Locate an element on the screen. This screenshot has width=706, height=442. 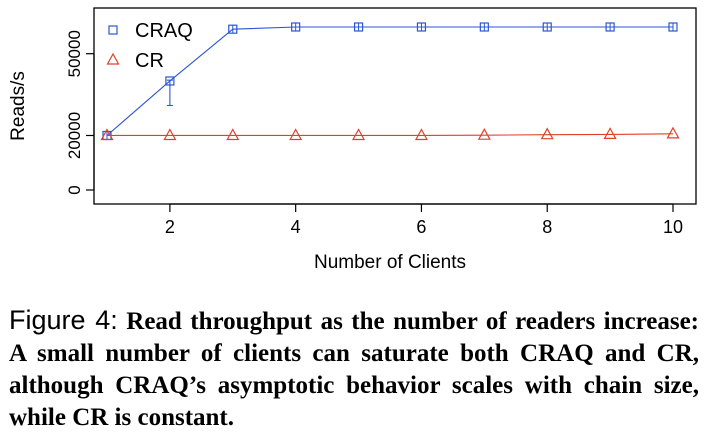
cr-line is located at coordinates (390, 135).